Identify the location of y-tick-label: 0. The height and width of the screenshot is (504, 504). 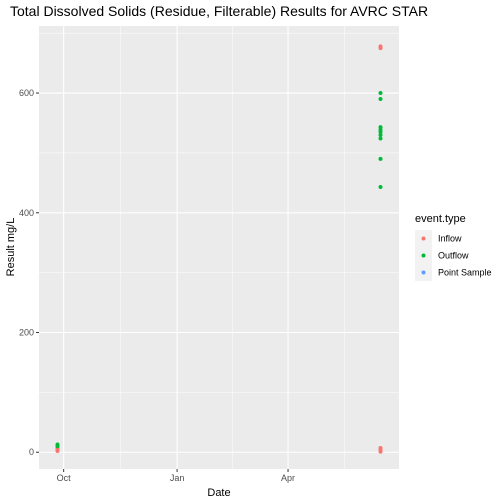
(31, 452).